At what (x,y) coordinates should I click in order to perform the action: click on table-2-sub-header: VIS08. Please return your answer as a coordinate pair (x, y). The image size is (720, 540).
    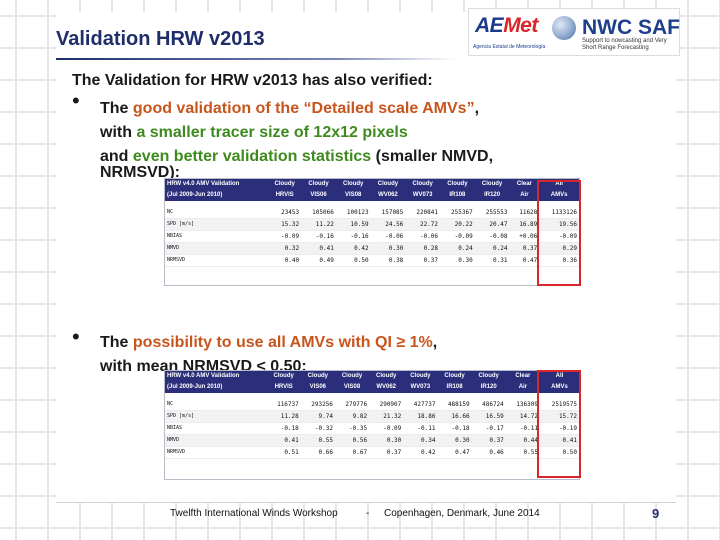
    Looking at the image, I should click on (352, 387).